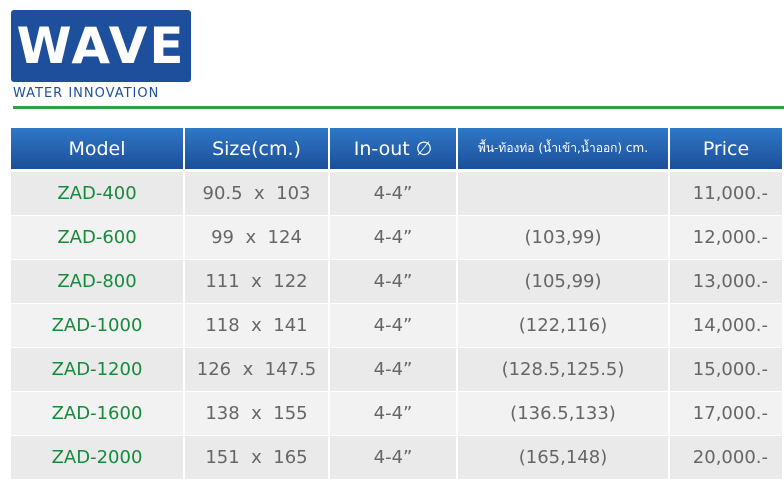 Image resolution: width=784 pixels, height=487 pixels. Describe the element at coordinates (257, 194) in the screenshot. I see `table-cell: 90.5 x 103` at that location.